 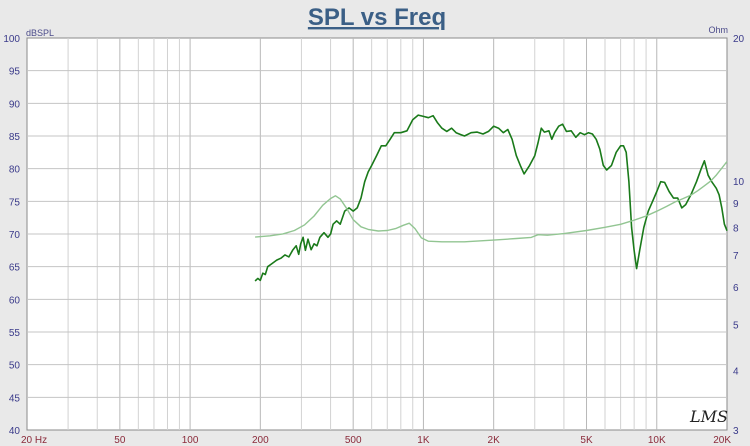 What do you see at coordinates (15, 268) in the screenshot?
I see `y-tick-label-left: 65` at bounding box center [15, 268].